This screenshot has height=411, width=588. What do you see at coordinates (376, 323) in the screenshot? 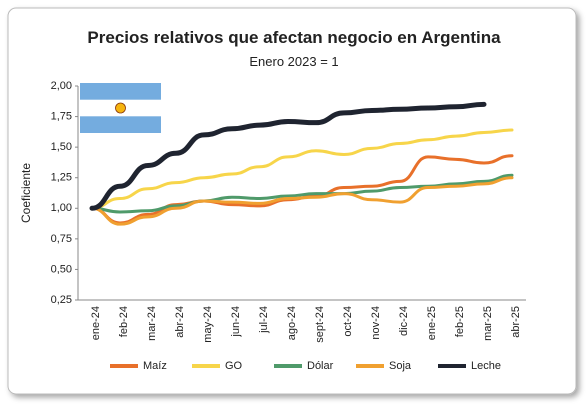
I see `x-tick-label: nov-24` at bounding box center [376, 323].